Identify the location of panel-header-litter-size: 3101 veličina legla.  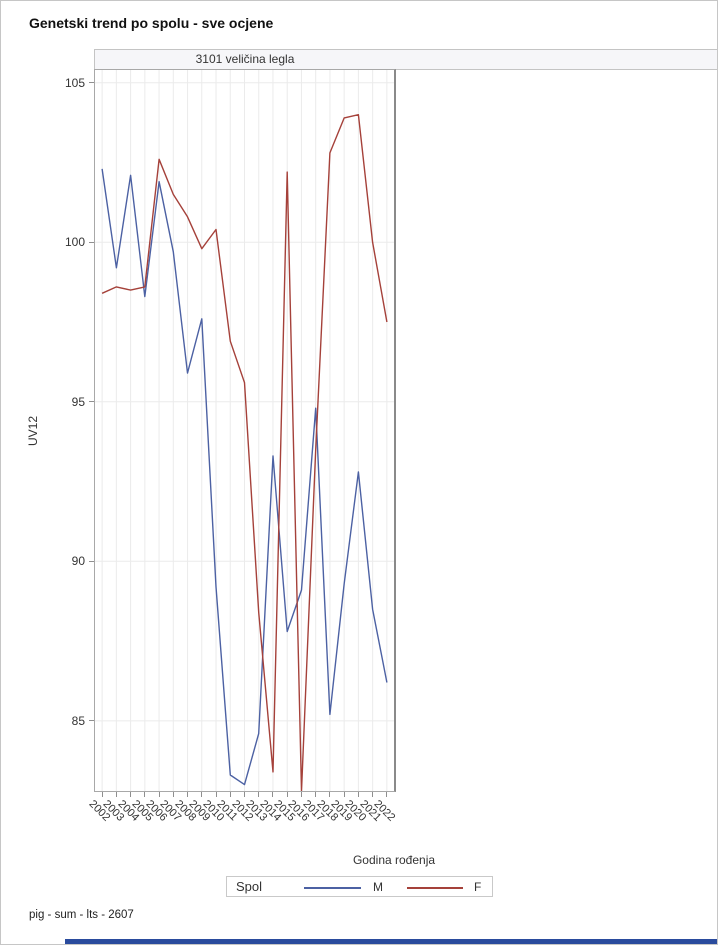
(245, 59).